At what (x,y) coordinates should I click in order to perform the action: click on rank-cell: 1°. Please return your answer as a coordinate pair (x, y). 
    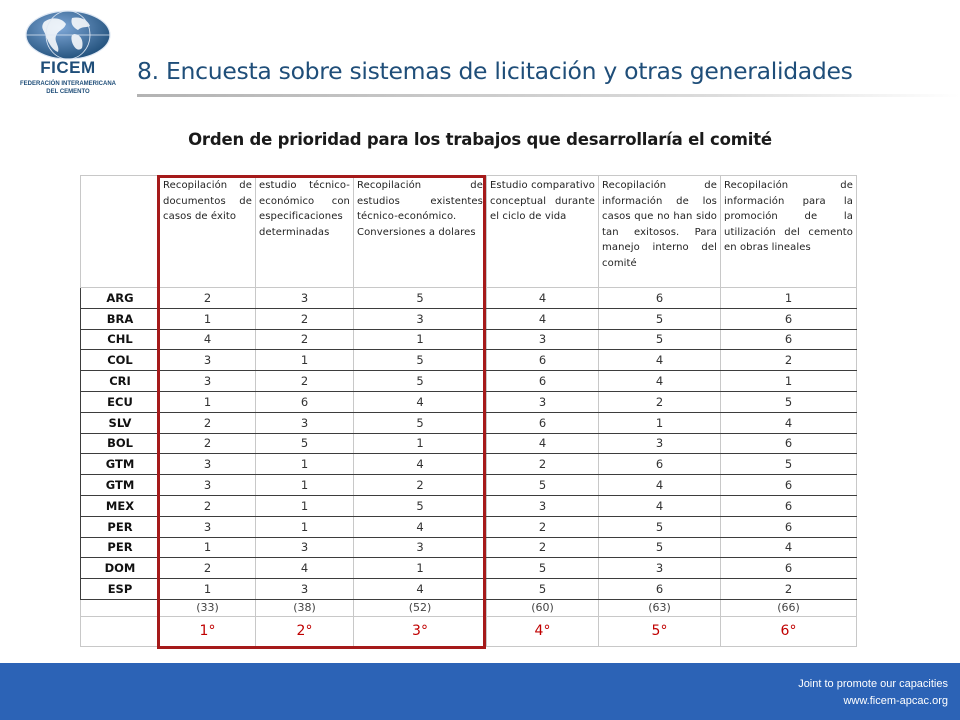
    Looking at the image, I should click on (207, 631).